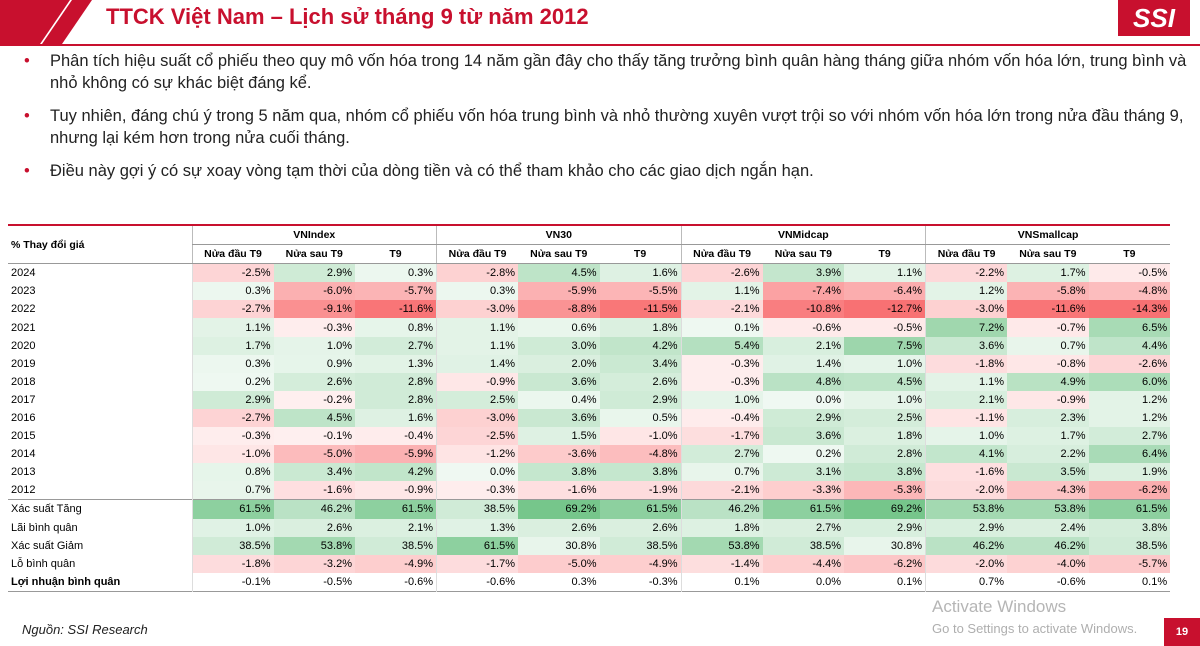  I want to click on cell: -2.1%, so click(721, 490).